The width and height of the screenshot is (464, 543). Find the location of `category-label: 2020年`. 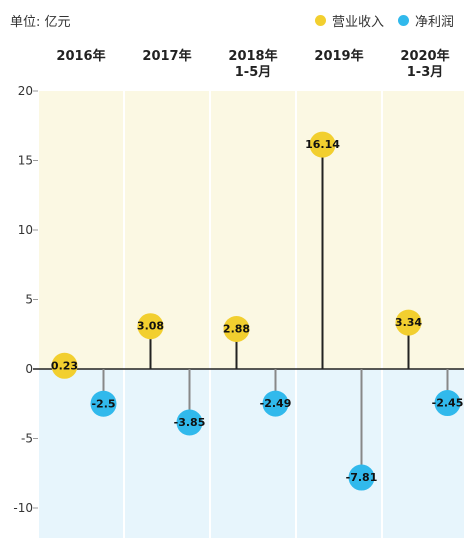

category-label: 2020年 is located at coordinates (424, 56).